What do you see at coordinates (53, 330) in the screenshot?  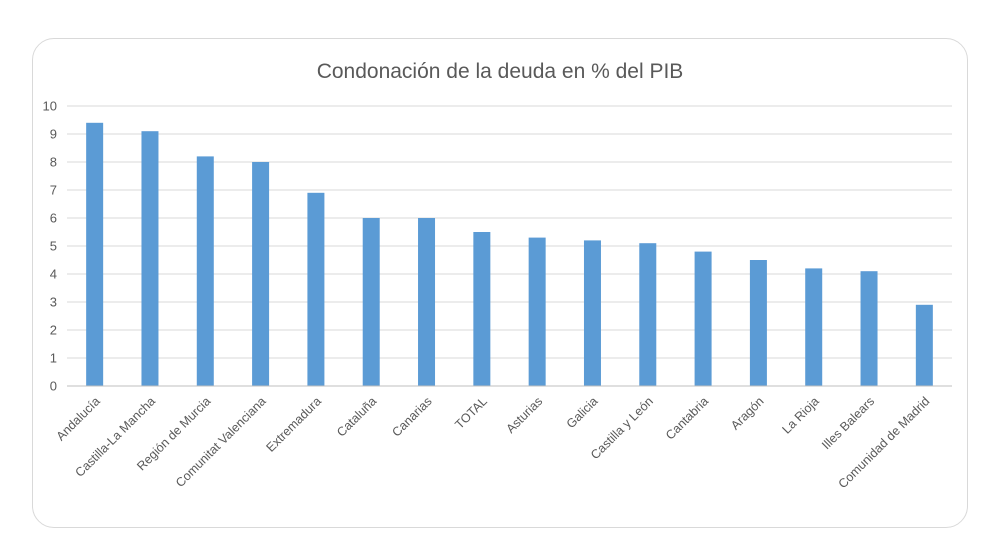 I see `y-tick-label: 2` at bounding box center [53, 330].